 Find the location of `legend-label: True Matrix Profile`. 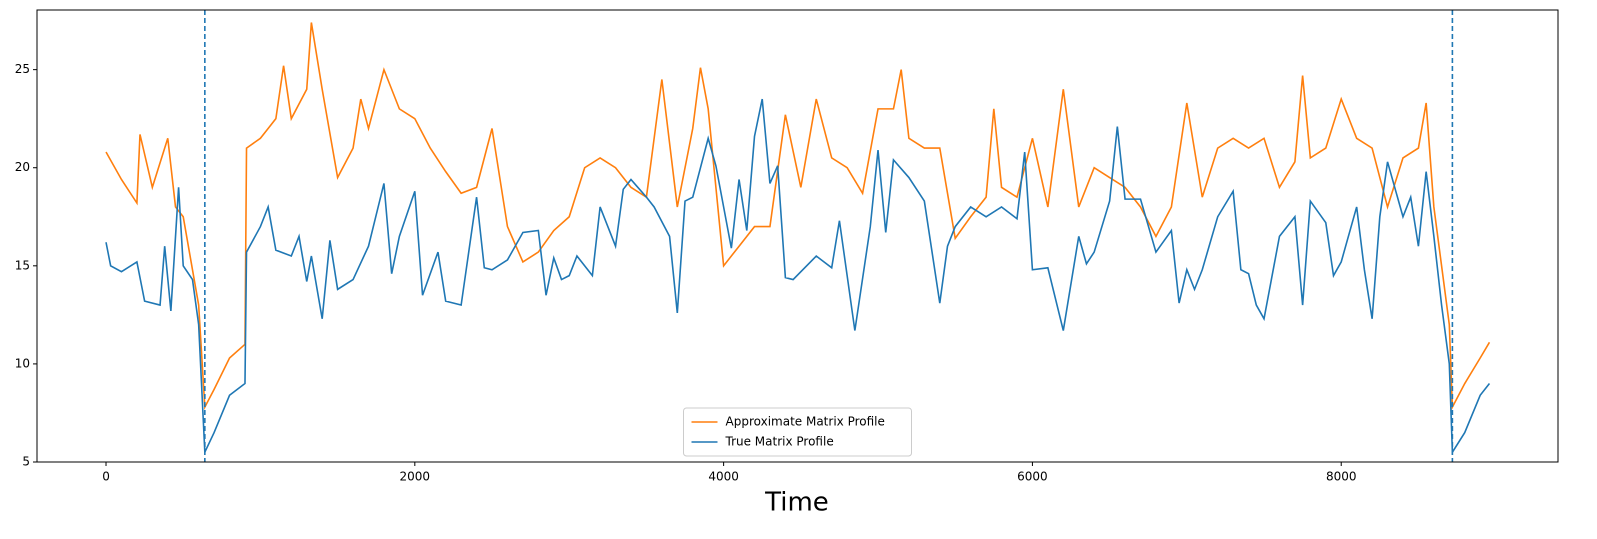

legend-label: True Matrix Profile is located at coordinates (779, 442).